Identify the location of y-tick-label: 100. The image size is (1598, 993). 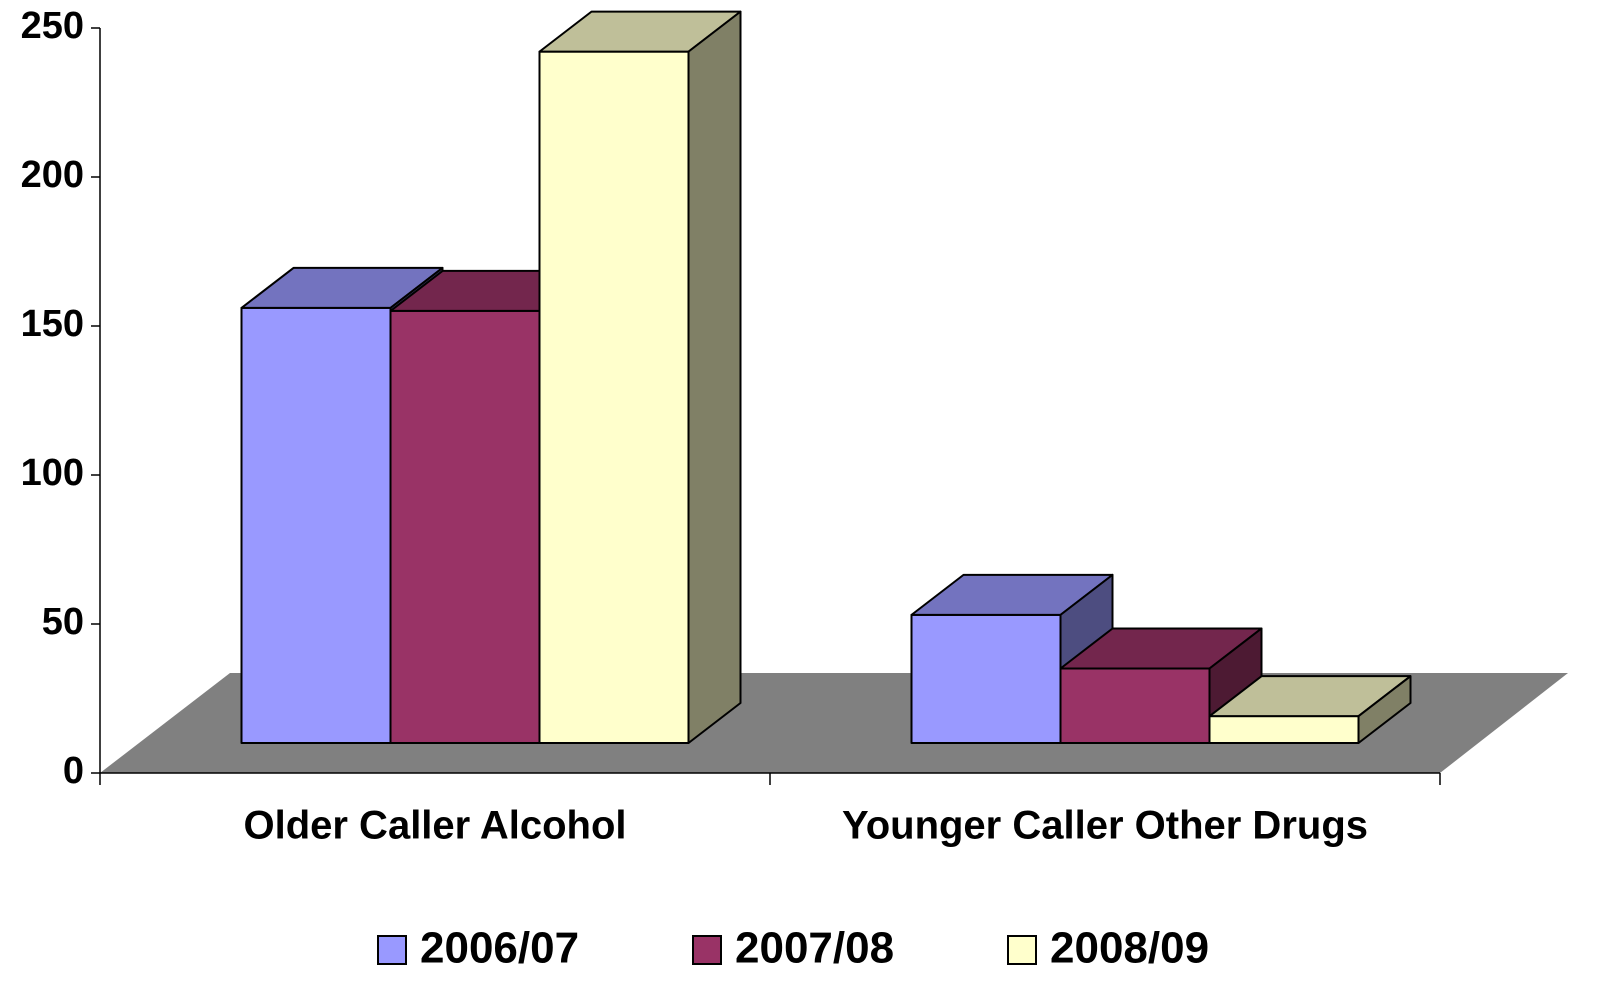
(52, 473).